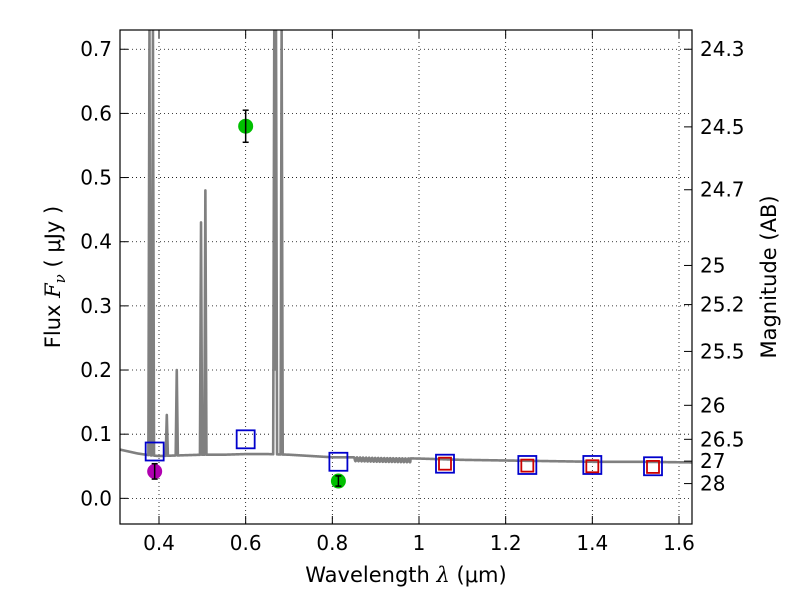 This screenshot has width=800, height=600. Describe the element at coordinates (722, 305) in the screenshot. I see `y2-tick-label: 25.2` at that location.